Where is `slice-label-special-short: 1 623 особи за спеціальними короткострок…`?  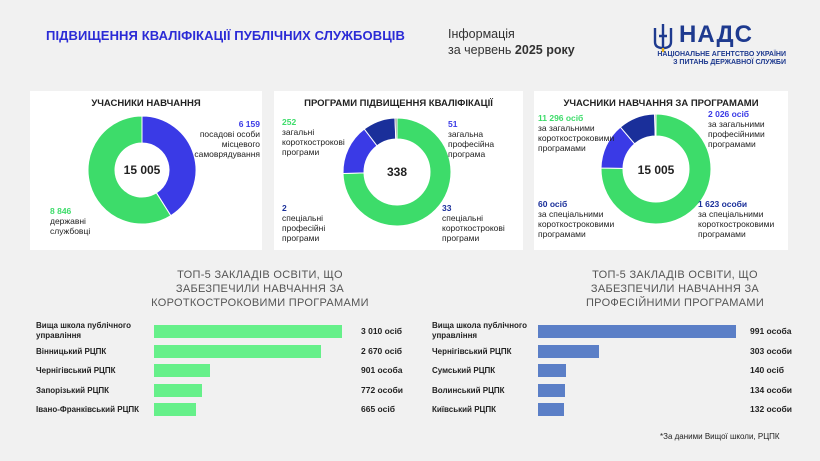
slice-label-special-short: 1 623 особи за спеціальними короткострок… is located at coordinates (736, 219).